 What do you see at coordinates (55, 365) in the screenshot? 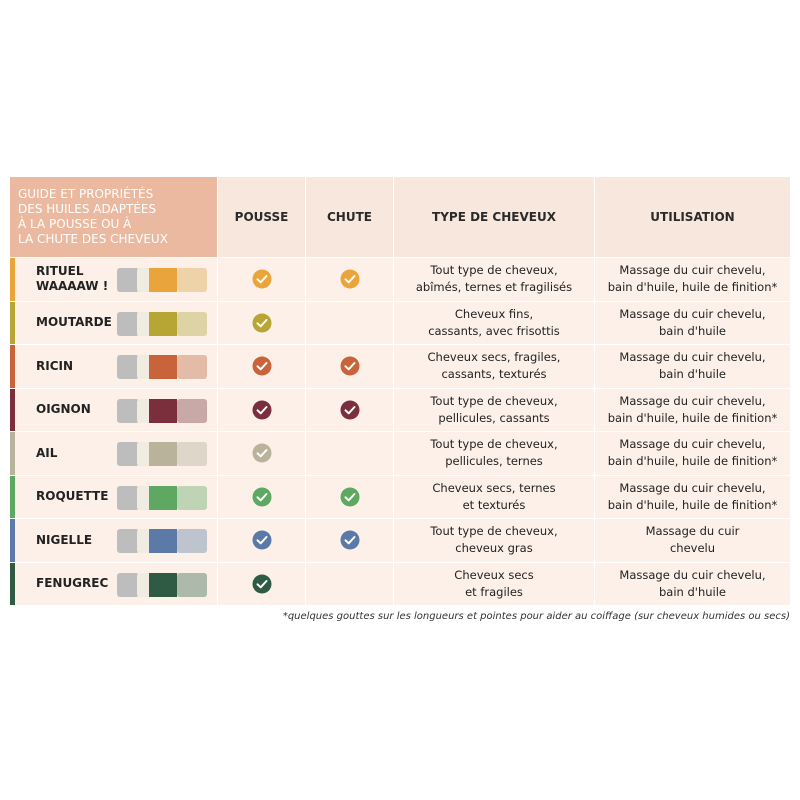
I see `row-name: RICIN` at bounding box center [55, 365].